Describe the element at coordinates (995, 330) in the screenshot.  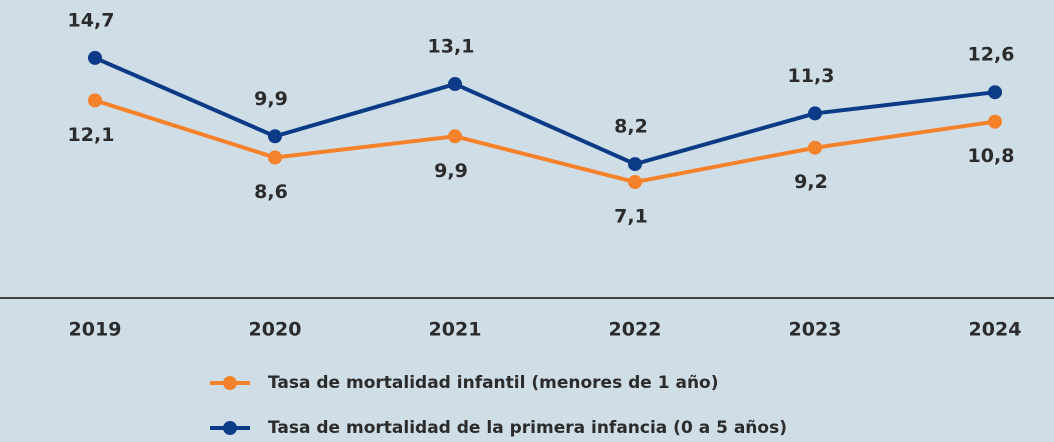
I see `x-tick-label: 2024` at that location.